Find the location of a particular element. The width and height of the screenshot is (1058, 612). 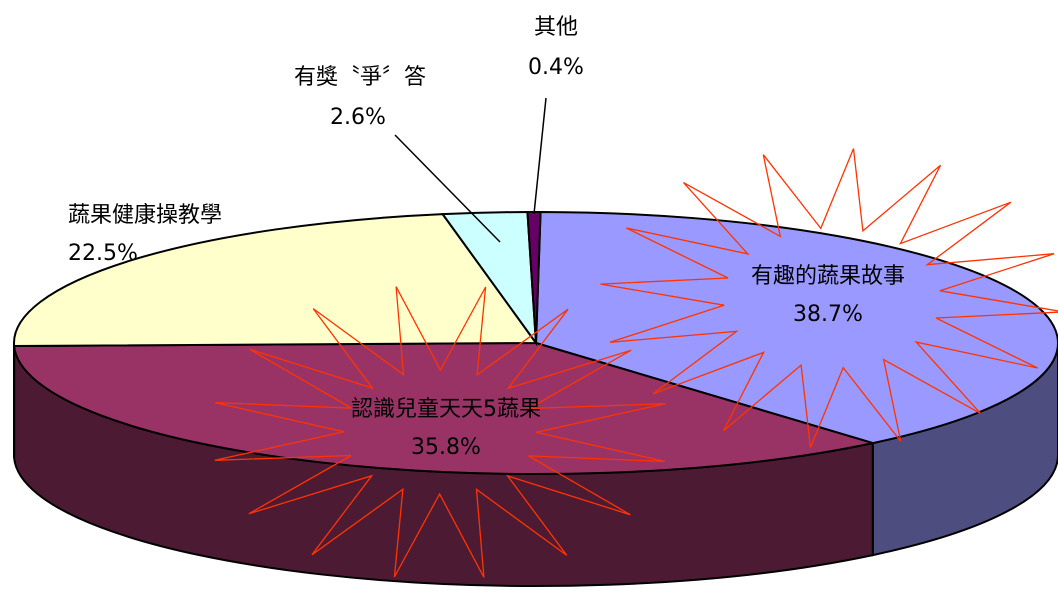

label-quiz-name: 有獎〝爭〞答 is located at coordinates (360, 77).